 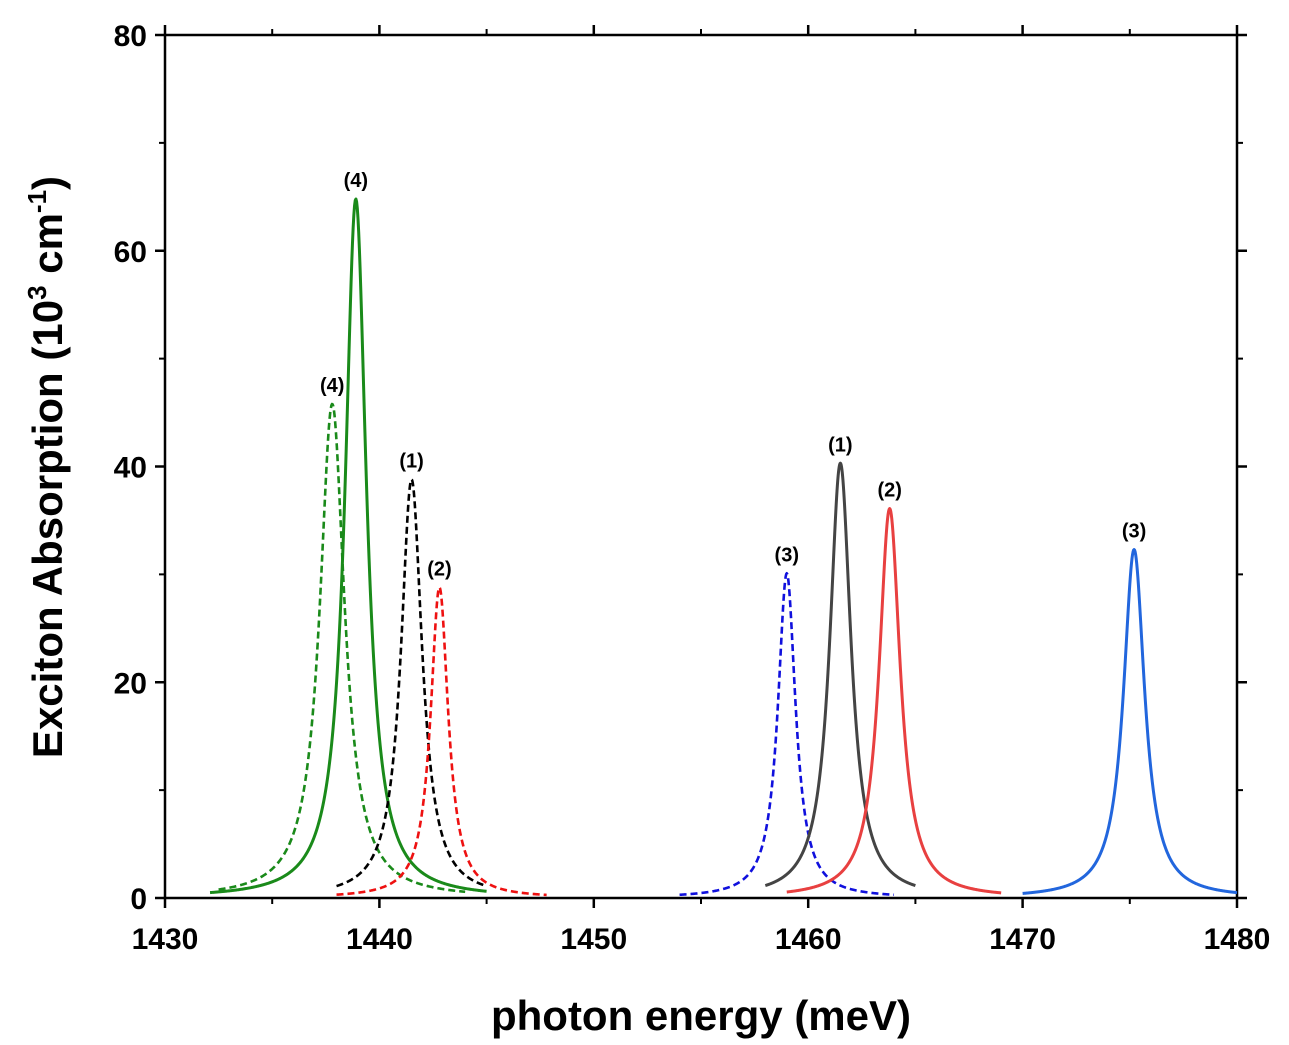 What do you see at coordinates (165, 939) in the screenshot?
I see `x-tick-label: 1430` at bounding box center [165, 939].